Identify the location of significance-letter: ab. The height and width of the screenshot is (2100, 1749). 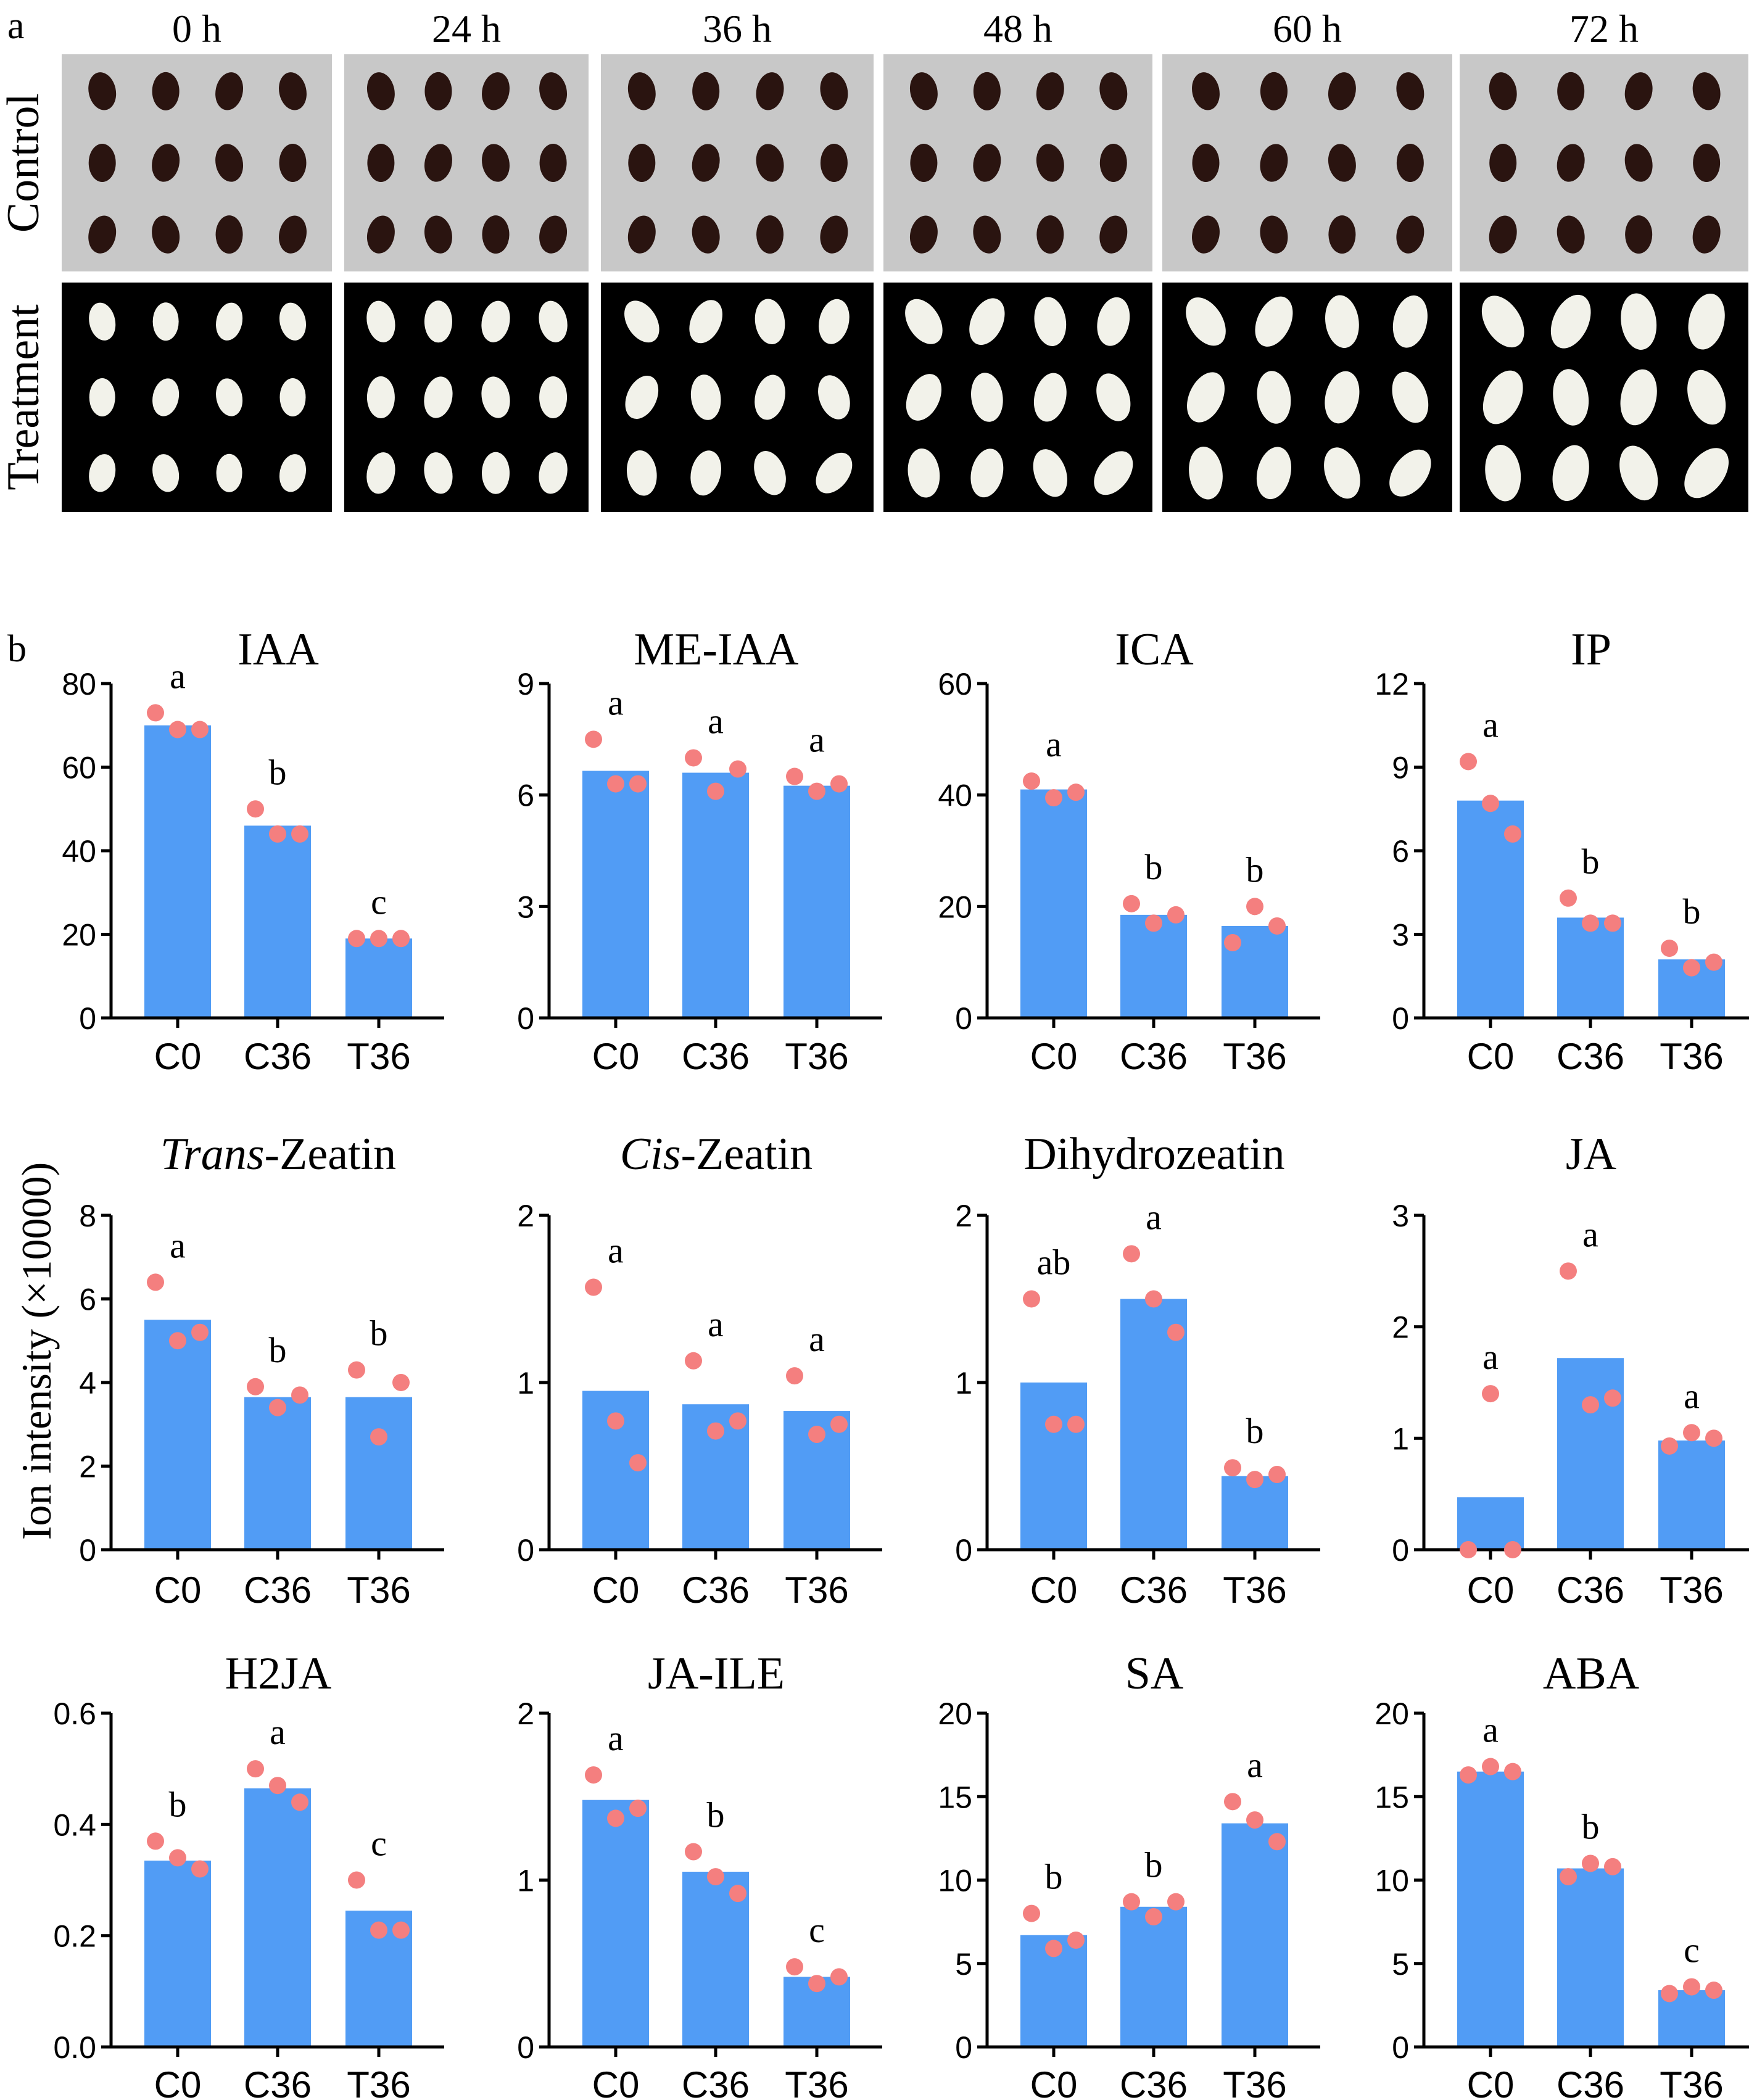
(1054, 1262).